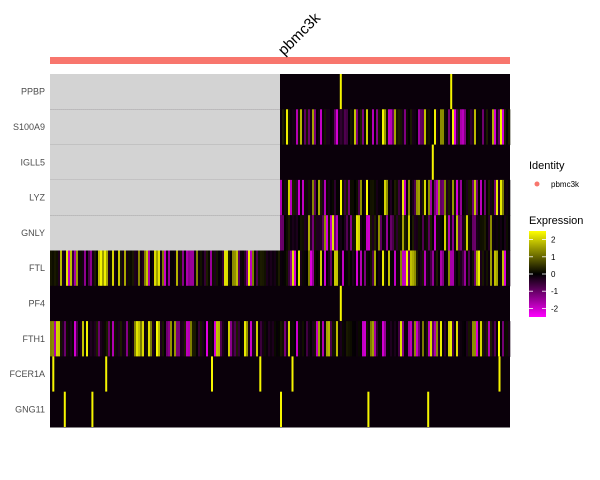 The height and width of the screenshot is (480, 600). I want to click on identity-legend-title: Identity, so click(547, 166).